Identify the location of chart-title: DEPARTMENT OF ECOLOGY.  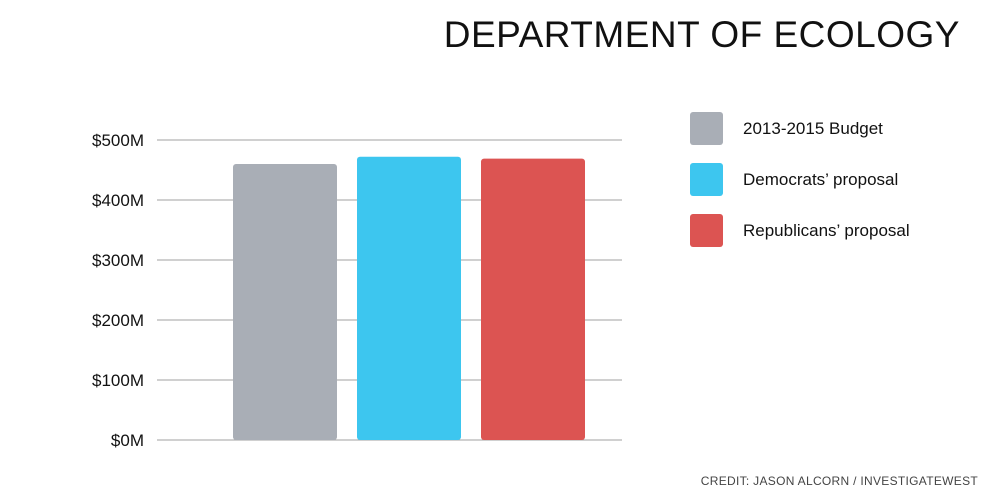
(701, 34).